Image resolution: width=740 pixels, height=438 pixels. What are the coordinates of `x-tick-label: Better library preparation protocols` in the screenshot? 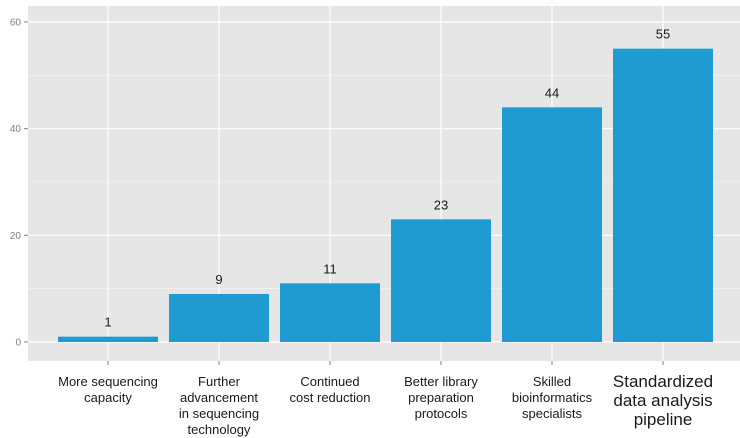 It's located at (441, 397).